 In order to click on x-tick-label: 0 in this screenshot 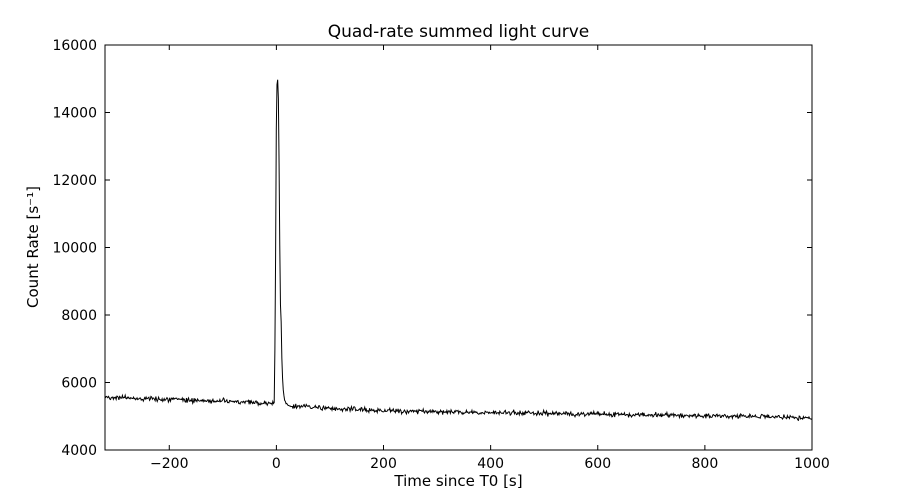, I will do `click(276, 464)`.